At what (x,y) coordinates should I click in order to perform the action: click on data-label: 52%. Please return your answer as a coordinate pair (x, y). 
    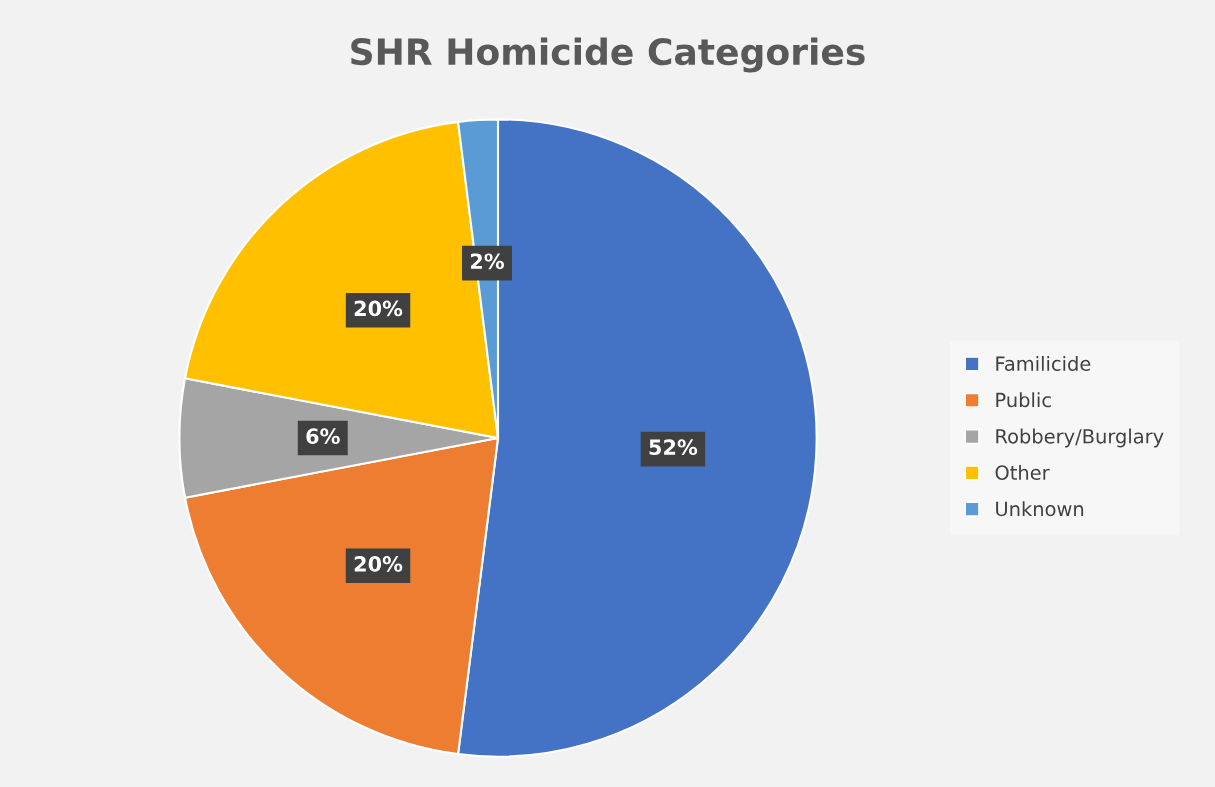
    Looking at the image, I should click on (673, 447).